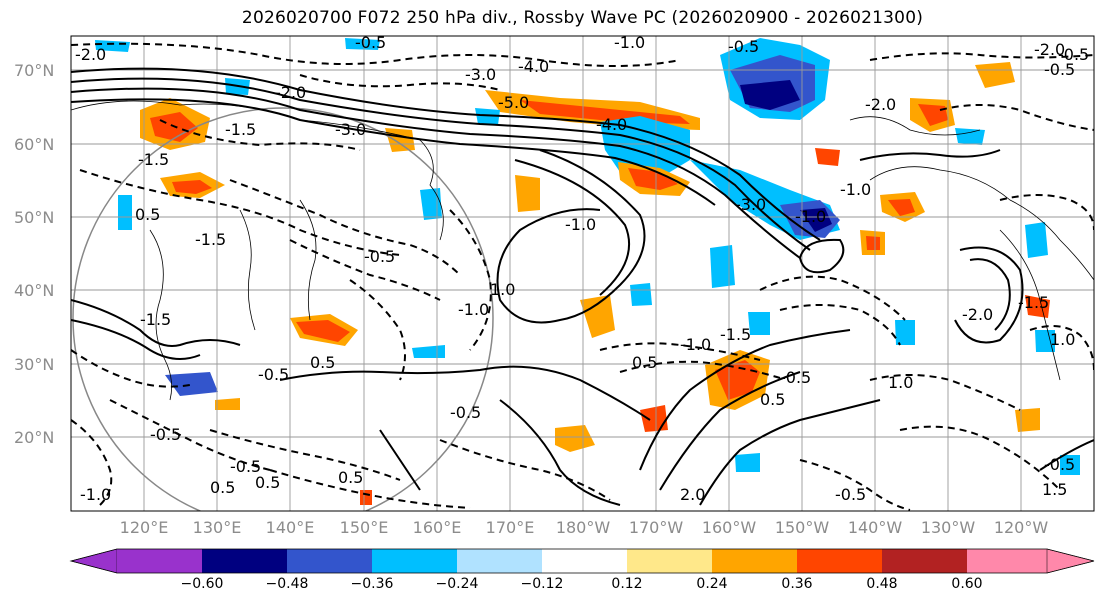  Describe the element at coordinates (217, 527) in the screenshot. I see `lon-label: 130°E` at that location.